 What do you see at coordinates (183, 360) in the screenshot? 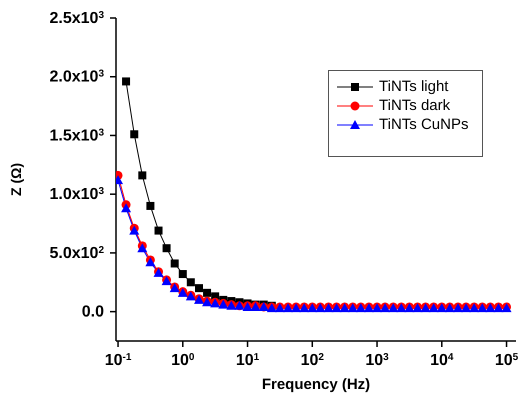
I see `x-tick-label: 10$^{0}$` at bounding box center [183, 360].